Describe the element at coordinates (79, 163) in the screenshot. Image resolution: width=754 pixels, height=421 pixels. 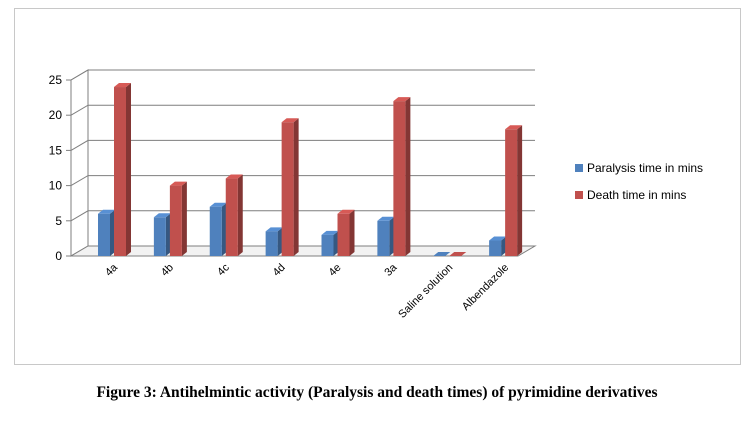
I see `side-wall` at that location.